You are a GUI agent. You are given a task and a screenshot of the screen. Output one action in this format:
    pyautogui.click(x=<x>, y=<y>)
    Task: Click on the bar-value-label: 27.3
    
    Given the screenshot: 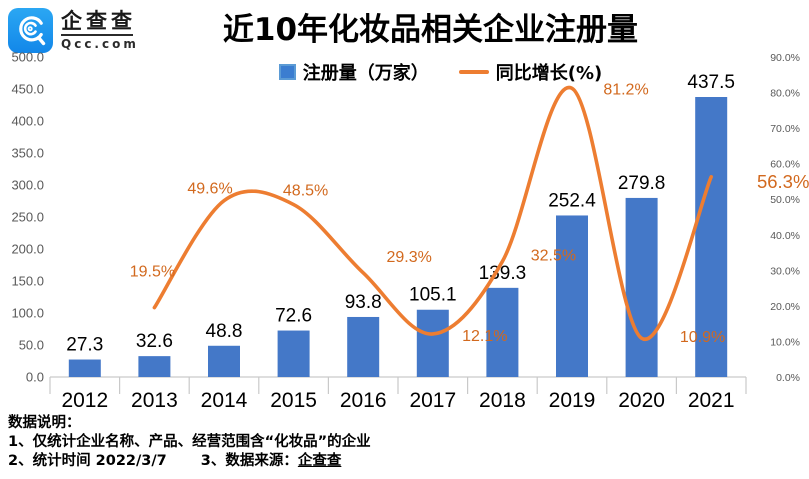 What is the action you would take?
    pyautogui.click(x=84, y=345)
    